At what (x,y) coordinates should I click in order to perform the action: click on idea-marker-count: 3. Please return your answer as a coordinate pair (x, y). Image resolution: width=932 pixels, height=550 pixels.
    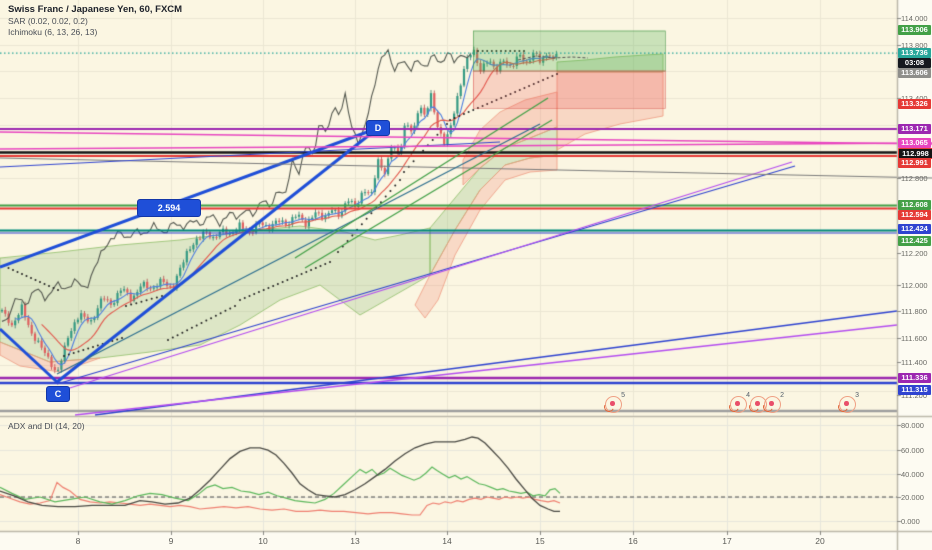
    Looking at the image, I should click on (857, 395).